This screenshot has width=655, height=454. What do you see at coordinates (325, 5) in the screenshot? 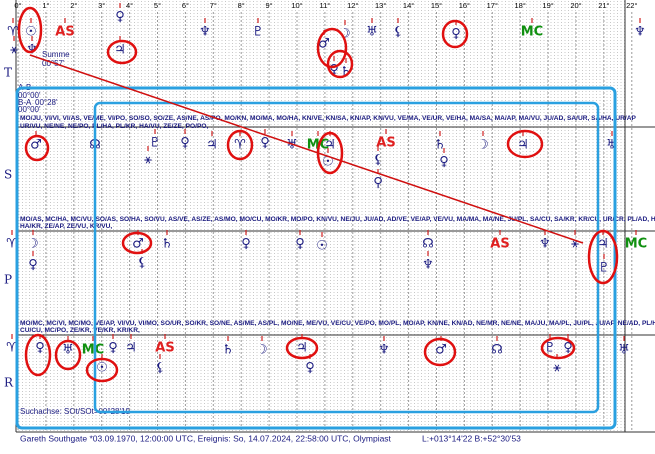
I see `degree-label: 11°` at bounding box center [325, 5].